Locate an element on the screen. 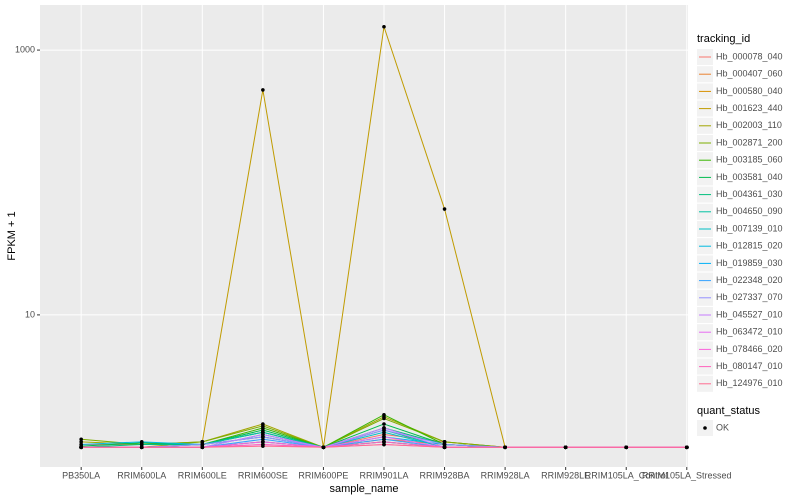  legend-label: Hb_022348_020 is located at coordinates (749, 280).